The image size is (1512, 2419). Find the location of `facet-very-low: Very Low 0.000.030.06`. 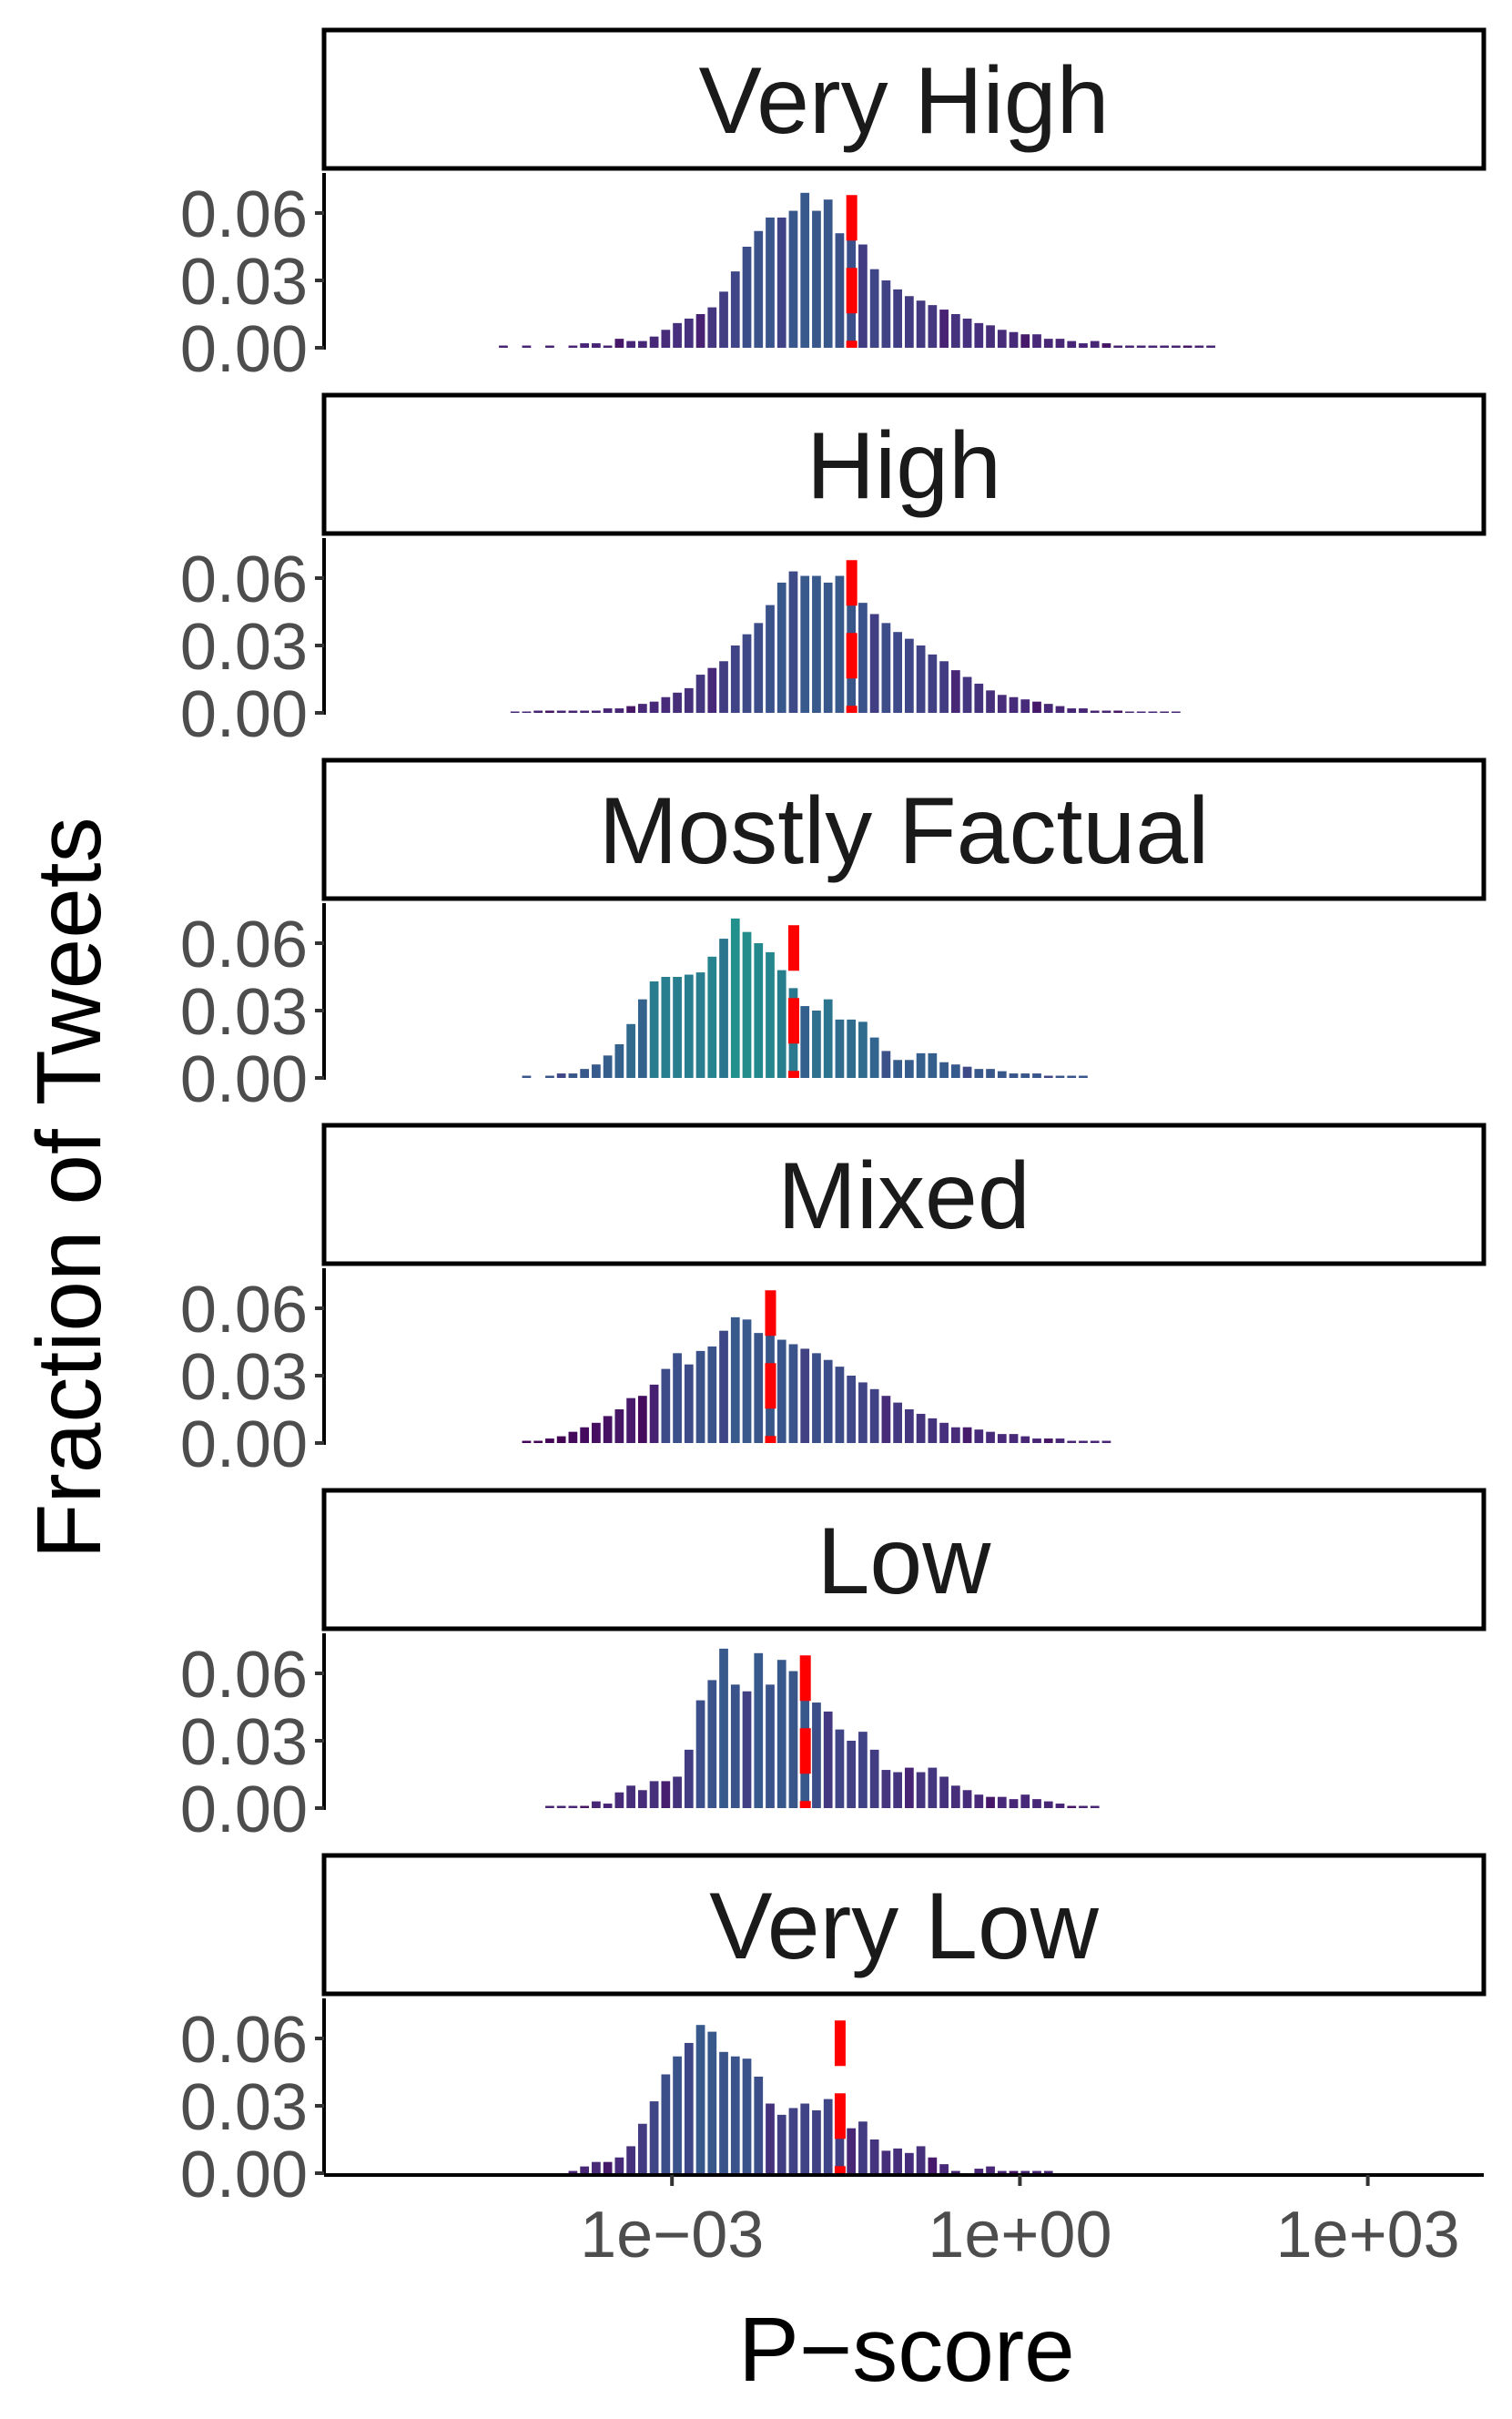

facet-very-low: Very Low 0.000.030.06 is located at coordinates (833, 2032).